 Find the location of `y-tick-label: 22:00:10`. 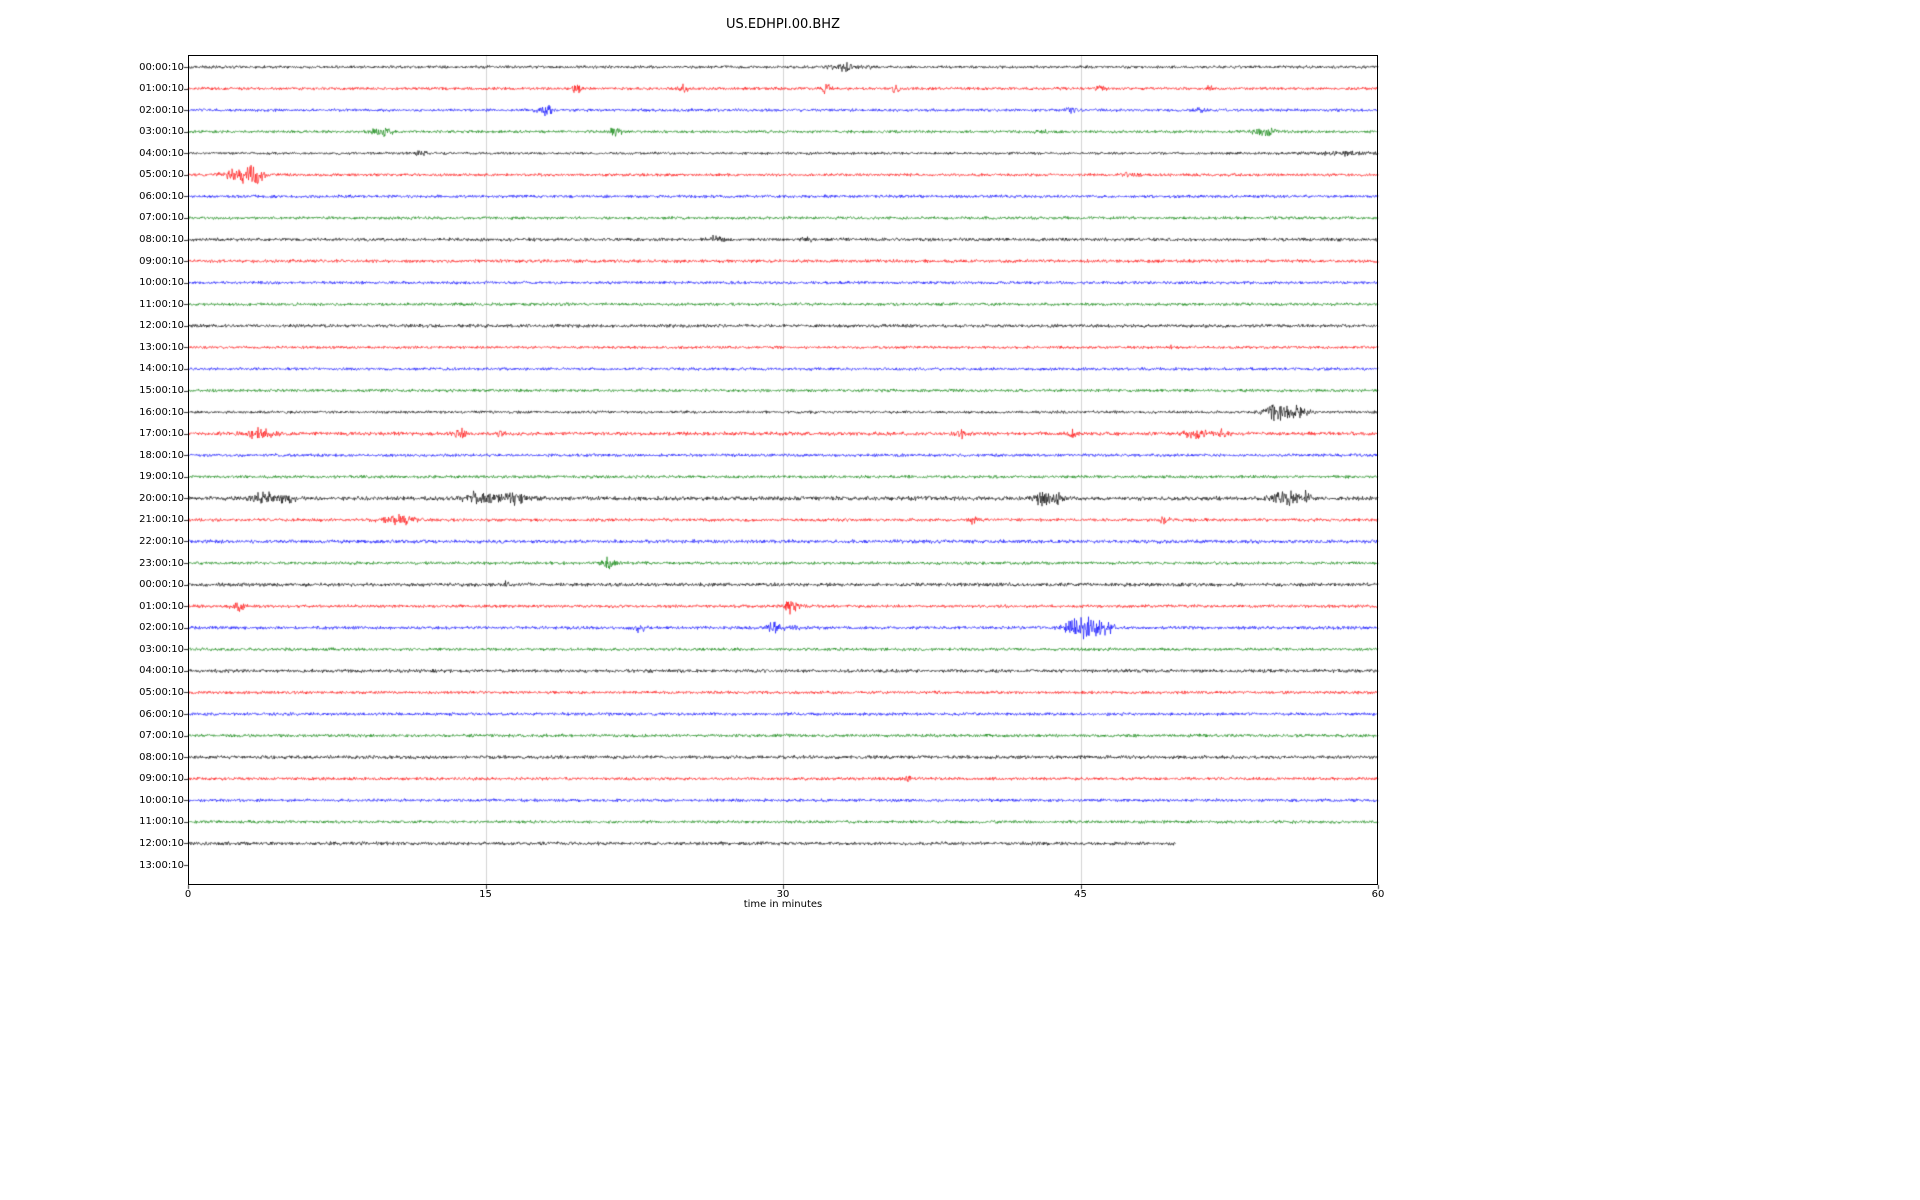

y-tick-label: 22:00:10 is located at coordinates (161, 541).